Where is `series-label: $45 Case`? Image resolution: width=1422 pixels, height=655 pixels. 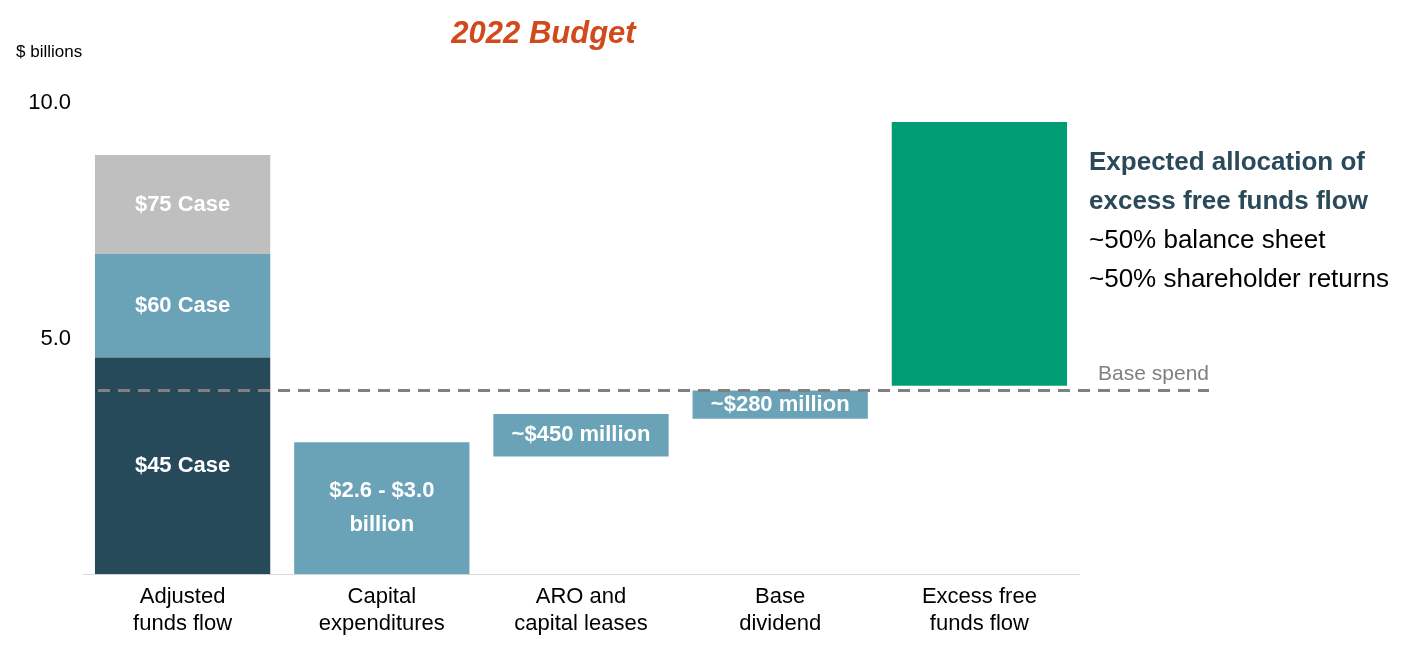 series-label: $45 Case is located at coordinates (182, 464).